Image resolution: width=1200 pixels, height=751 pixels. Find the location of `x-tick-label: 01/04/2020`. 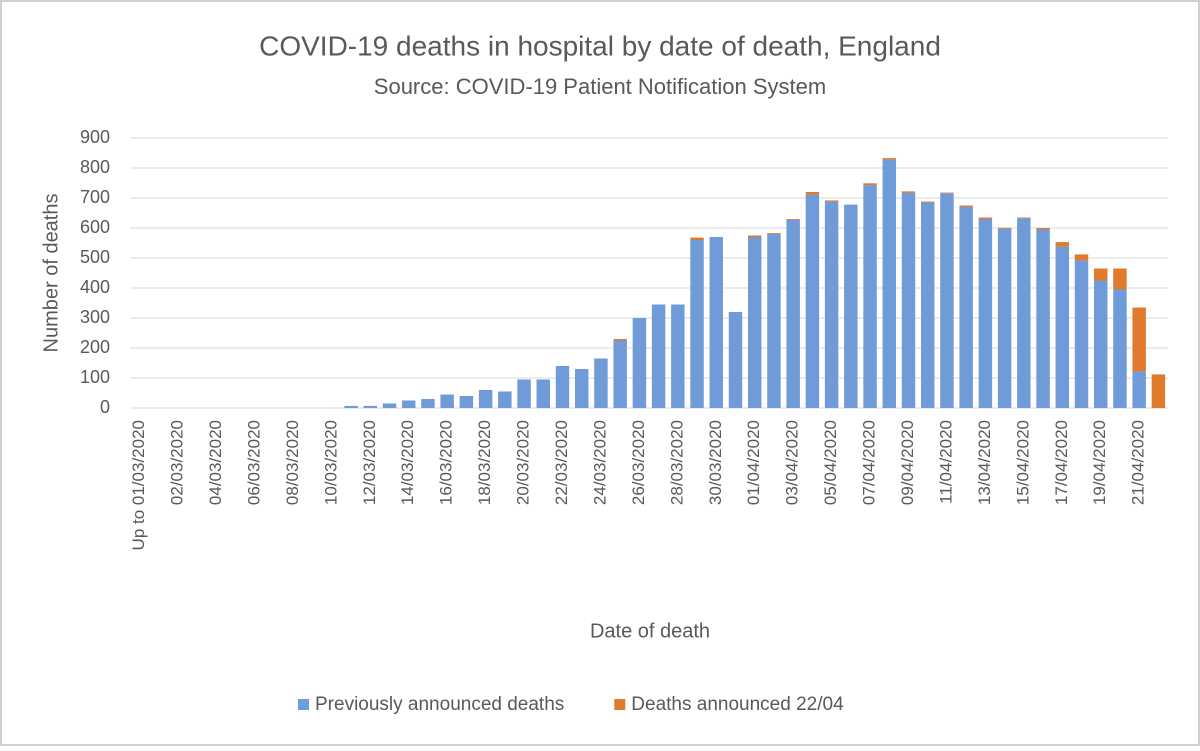

x-tick-label: 01/04/2020 is located at coordinates (753, 462).